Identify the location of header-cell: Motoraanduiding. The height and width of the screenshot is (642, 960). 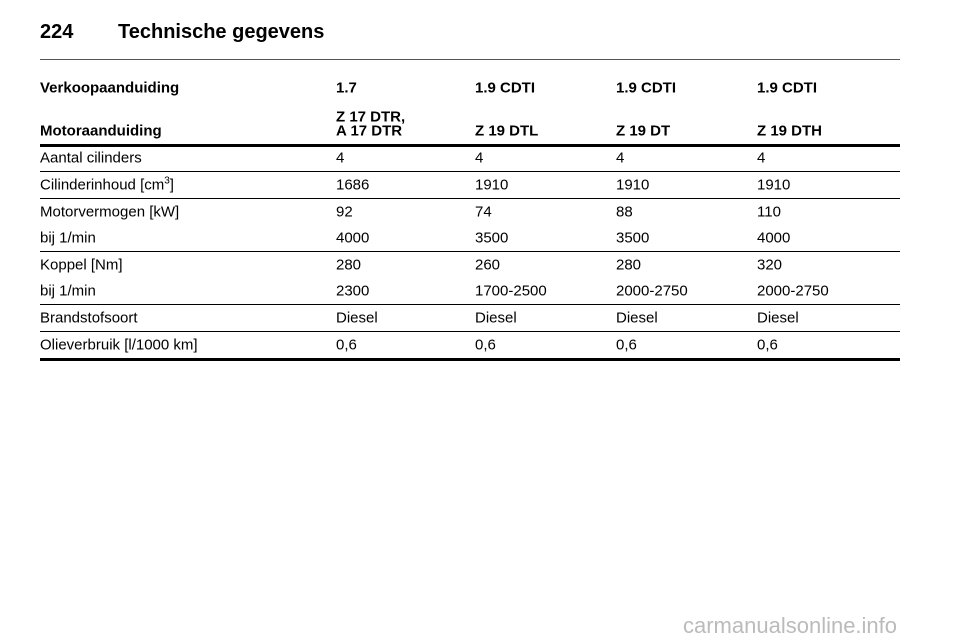
(101, 131).